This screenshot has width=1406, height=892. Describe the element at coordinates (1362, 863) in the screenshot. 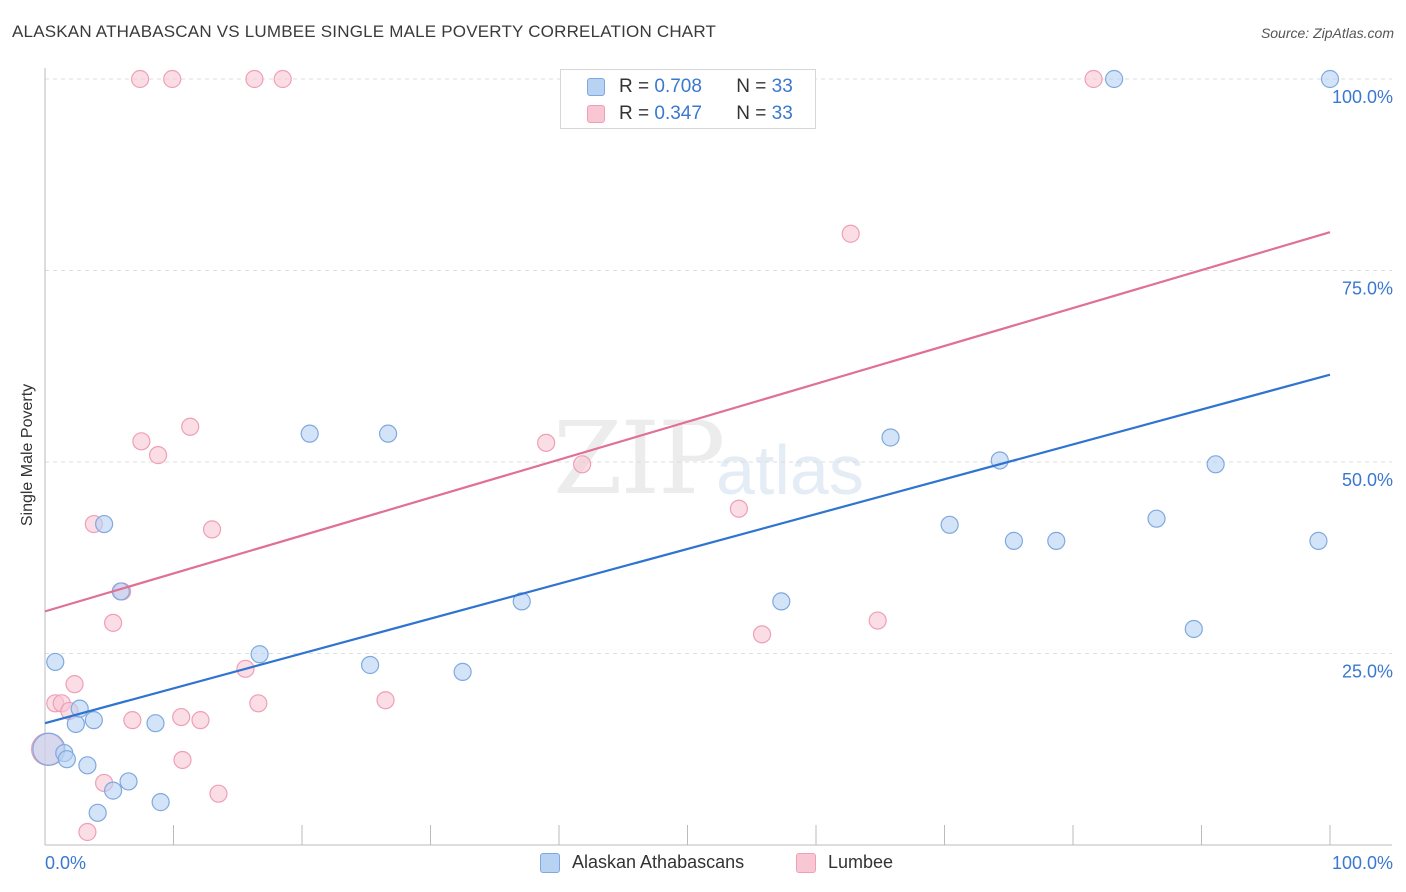

I see `x-tick-label: 100.0%` at that location.